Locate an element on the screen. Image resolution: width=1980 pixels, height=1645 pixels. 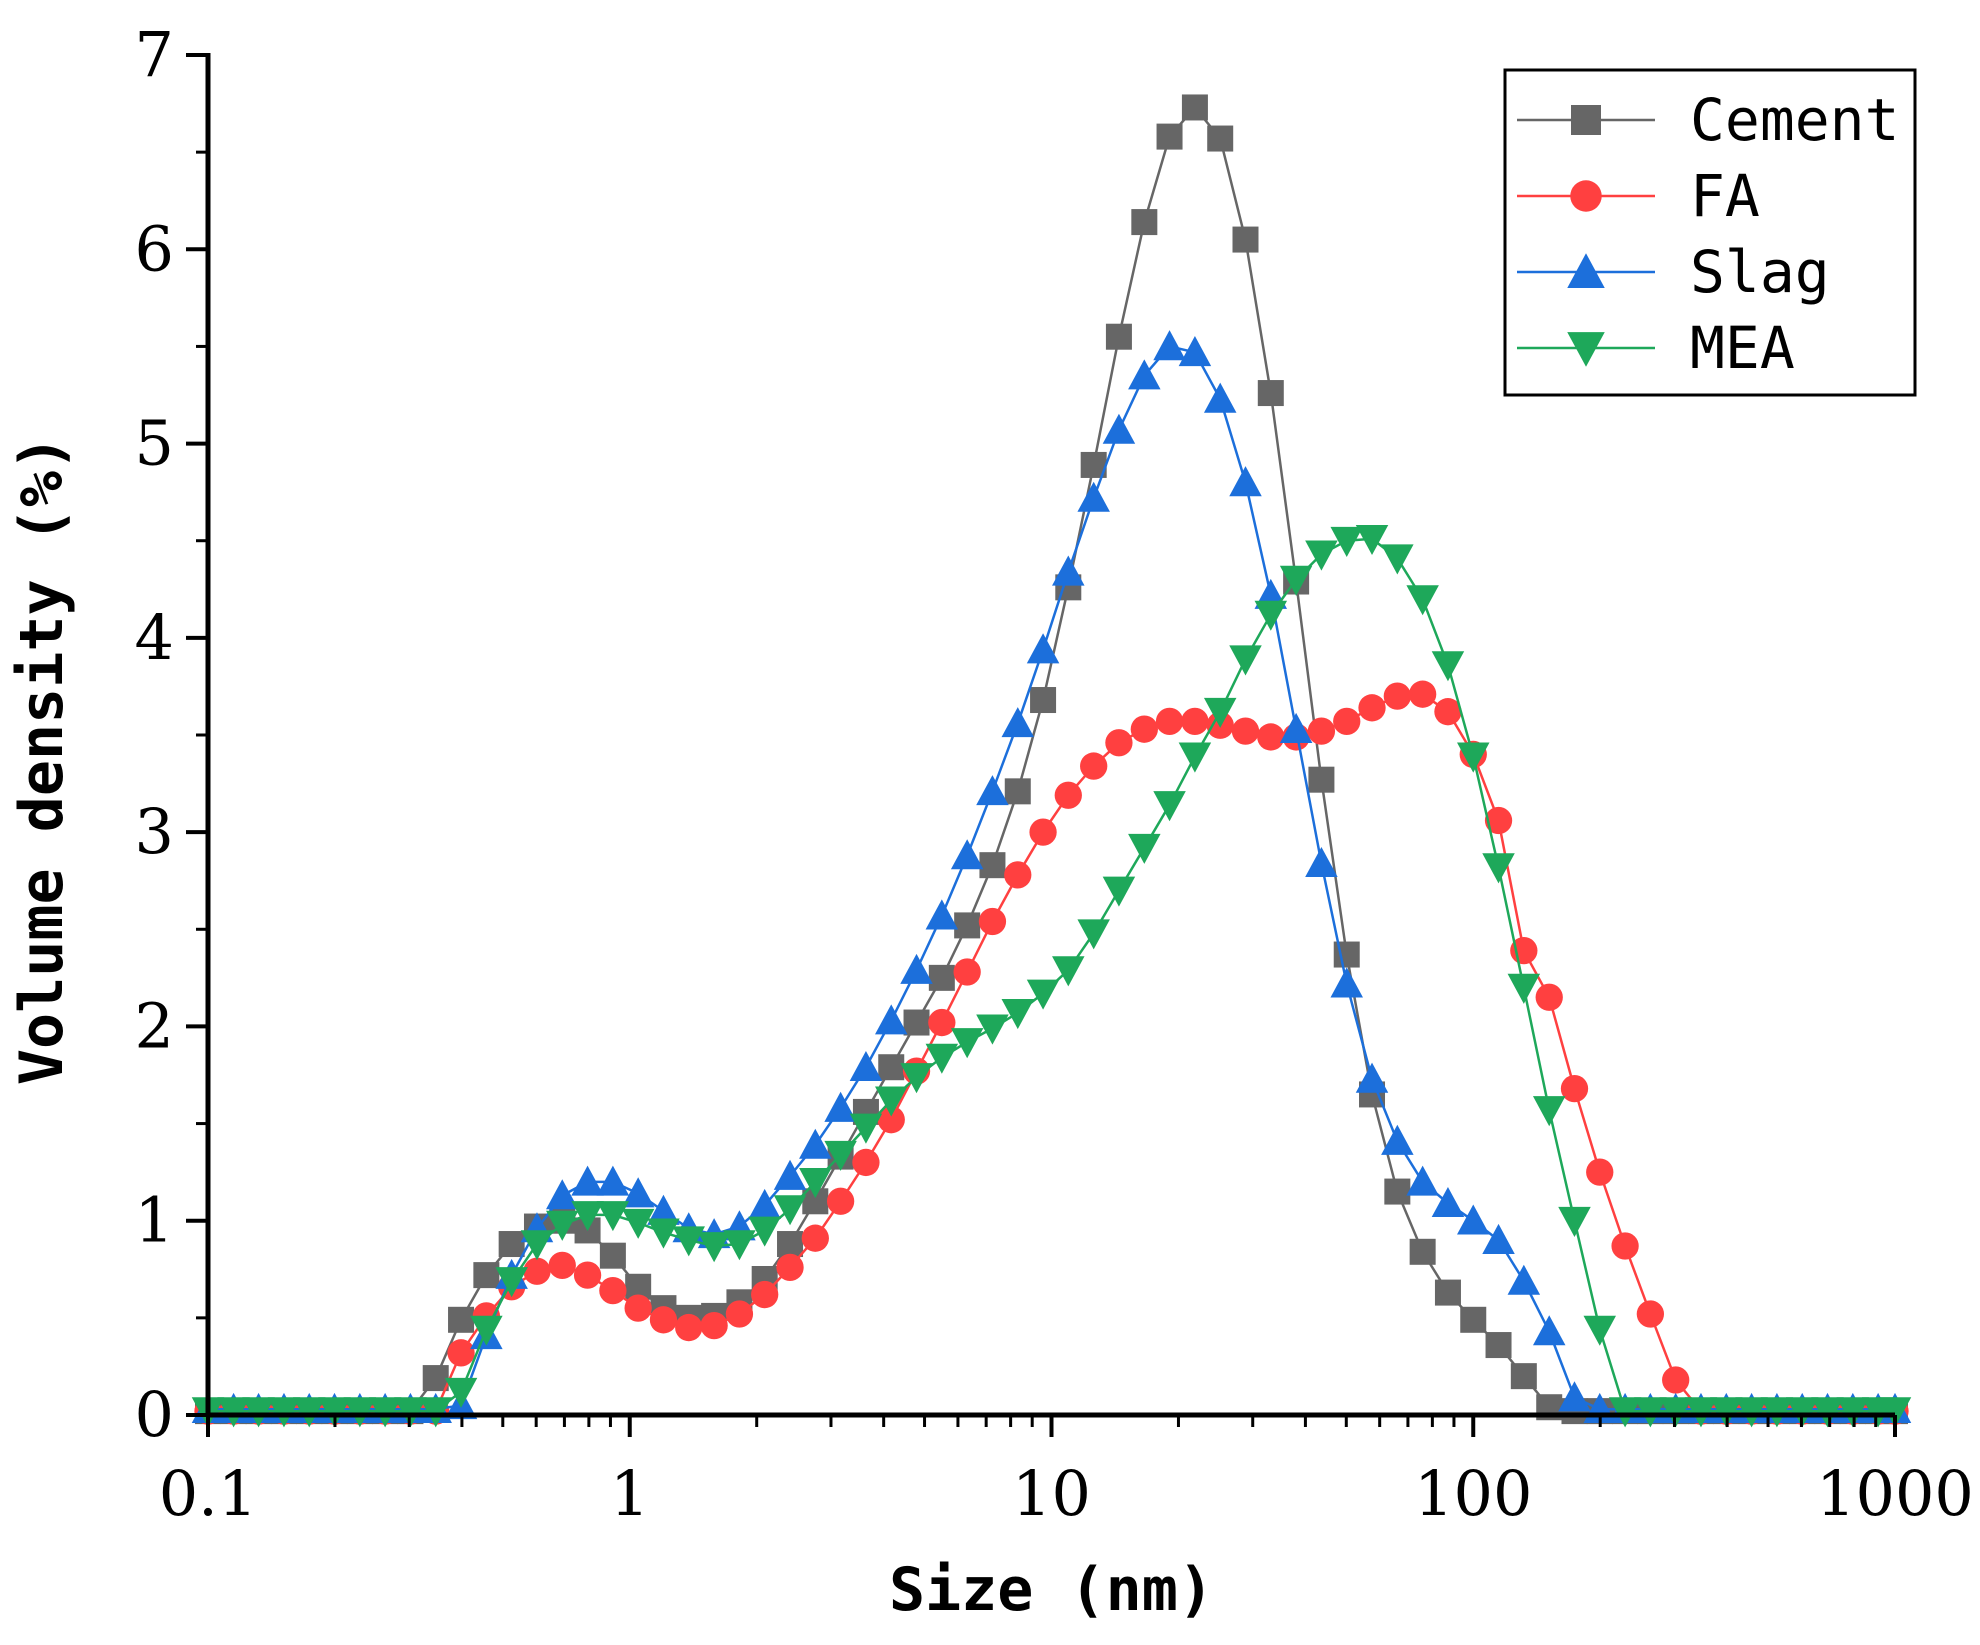
x-axis-title: Size (nm) is located at coordinates (1051, 1590).